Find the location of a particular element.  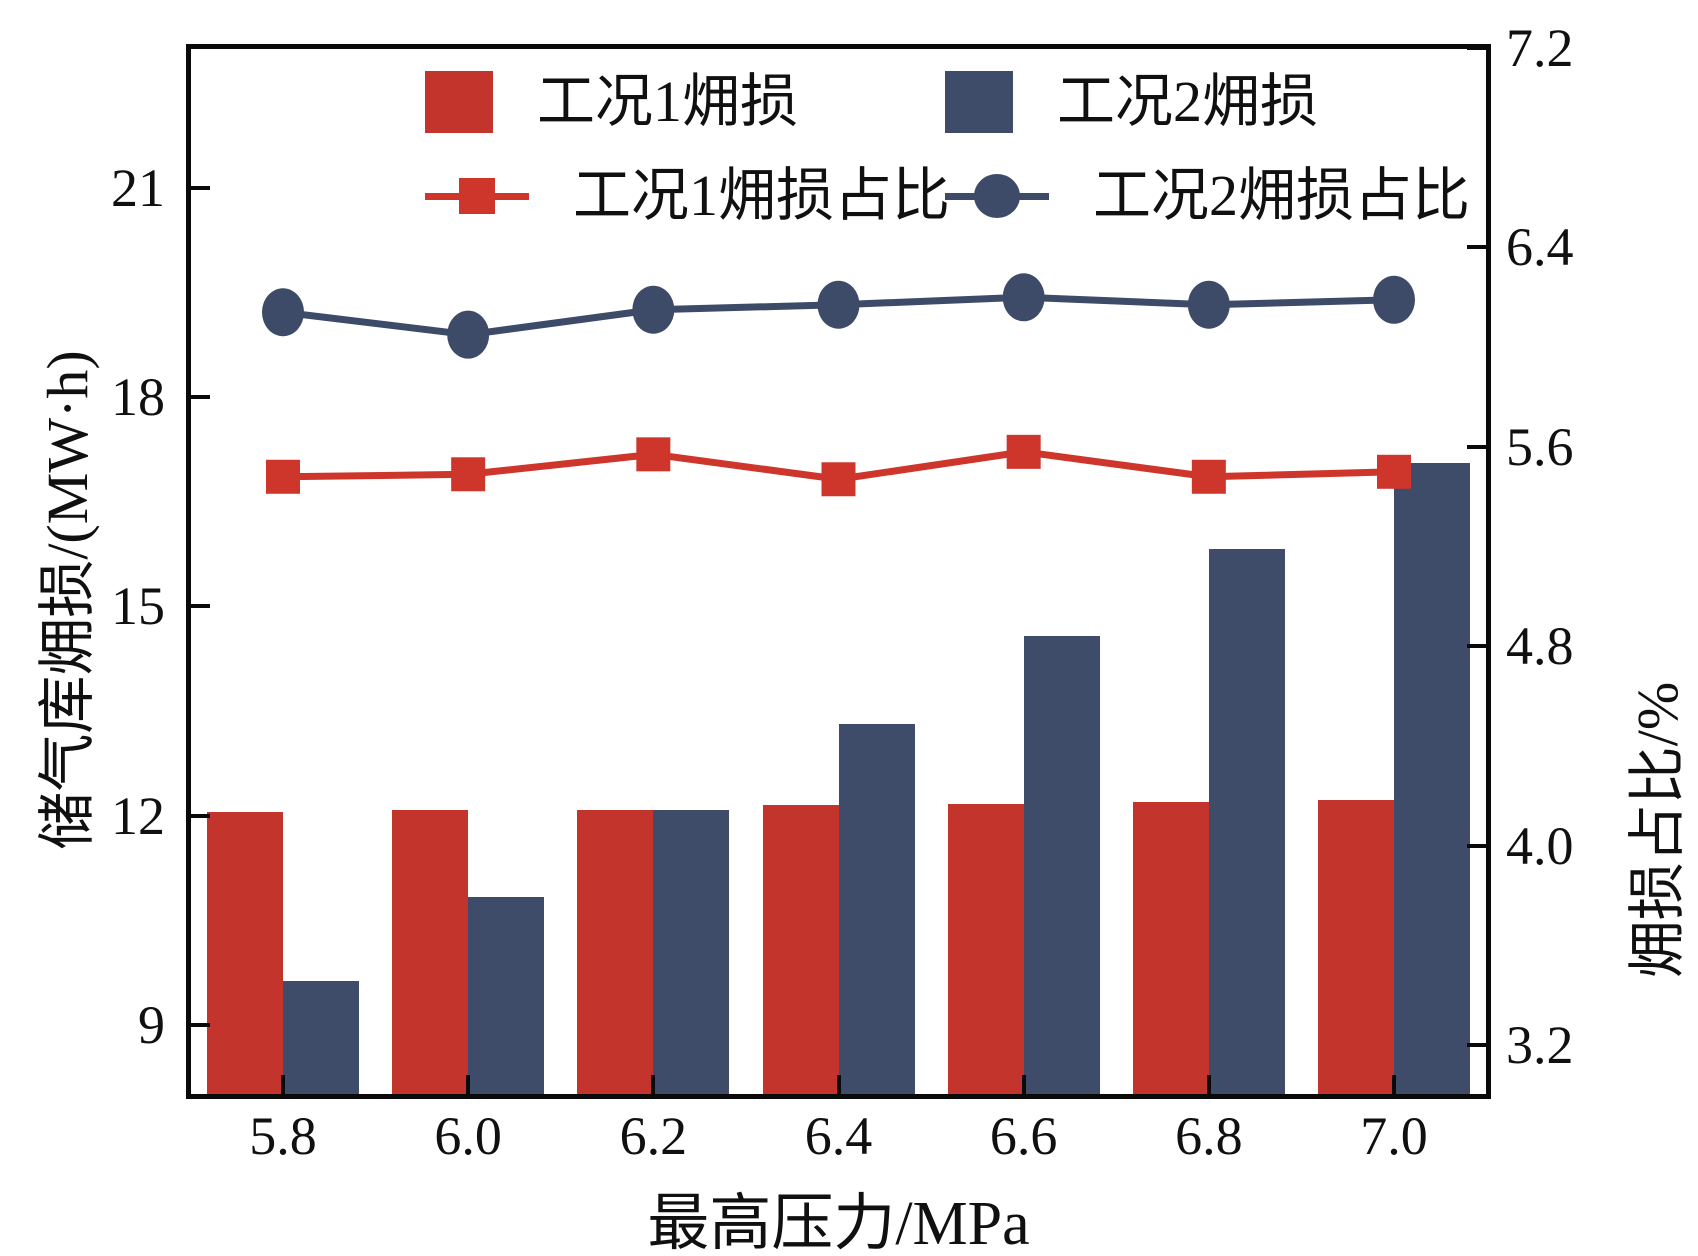

bar-case2-6.8 is located at coordinates (1246, 822).